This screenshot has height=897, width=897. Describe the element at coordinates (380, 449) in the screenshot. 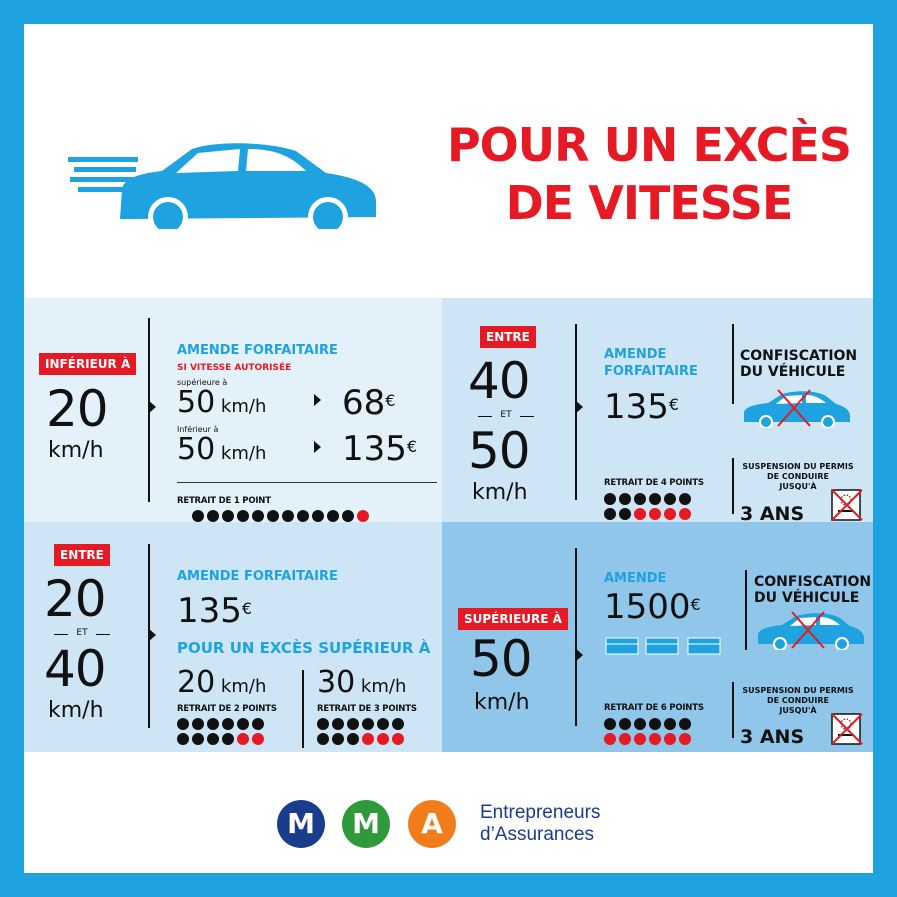

I see `fine-amount-2: 135€` at that location.